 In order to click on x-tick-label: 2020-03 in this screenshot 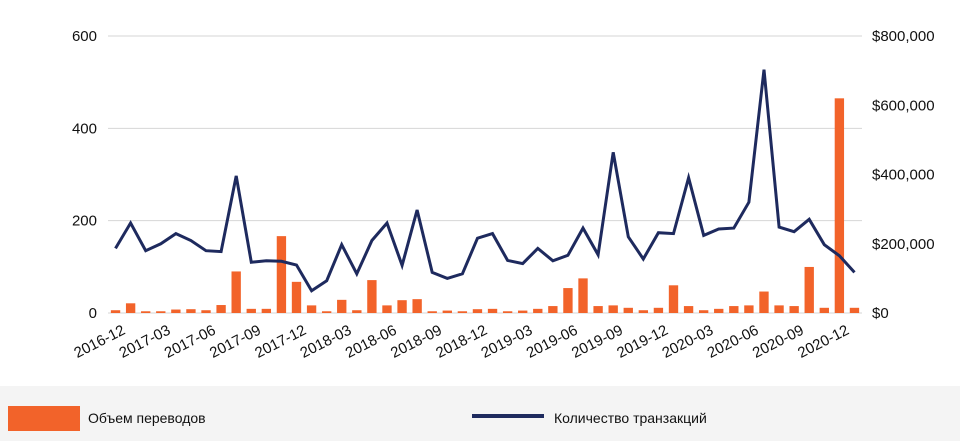, I will do `click(687, 342)`.